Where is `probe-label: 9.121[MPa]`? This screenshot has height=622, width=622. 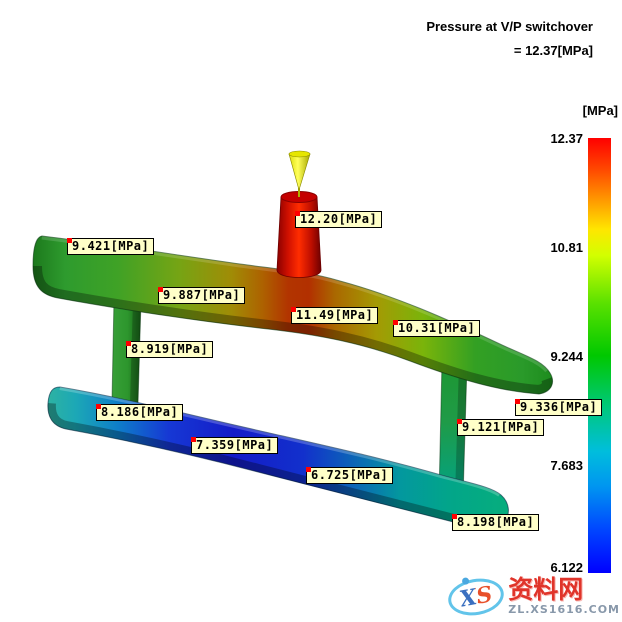
probe-label: 9.121[MPa] is located at coordinates (501, 427).